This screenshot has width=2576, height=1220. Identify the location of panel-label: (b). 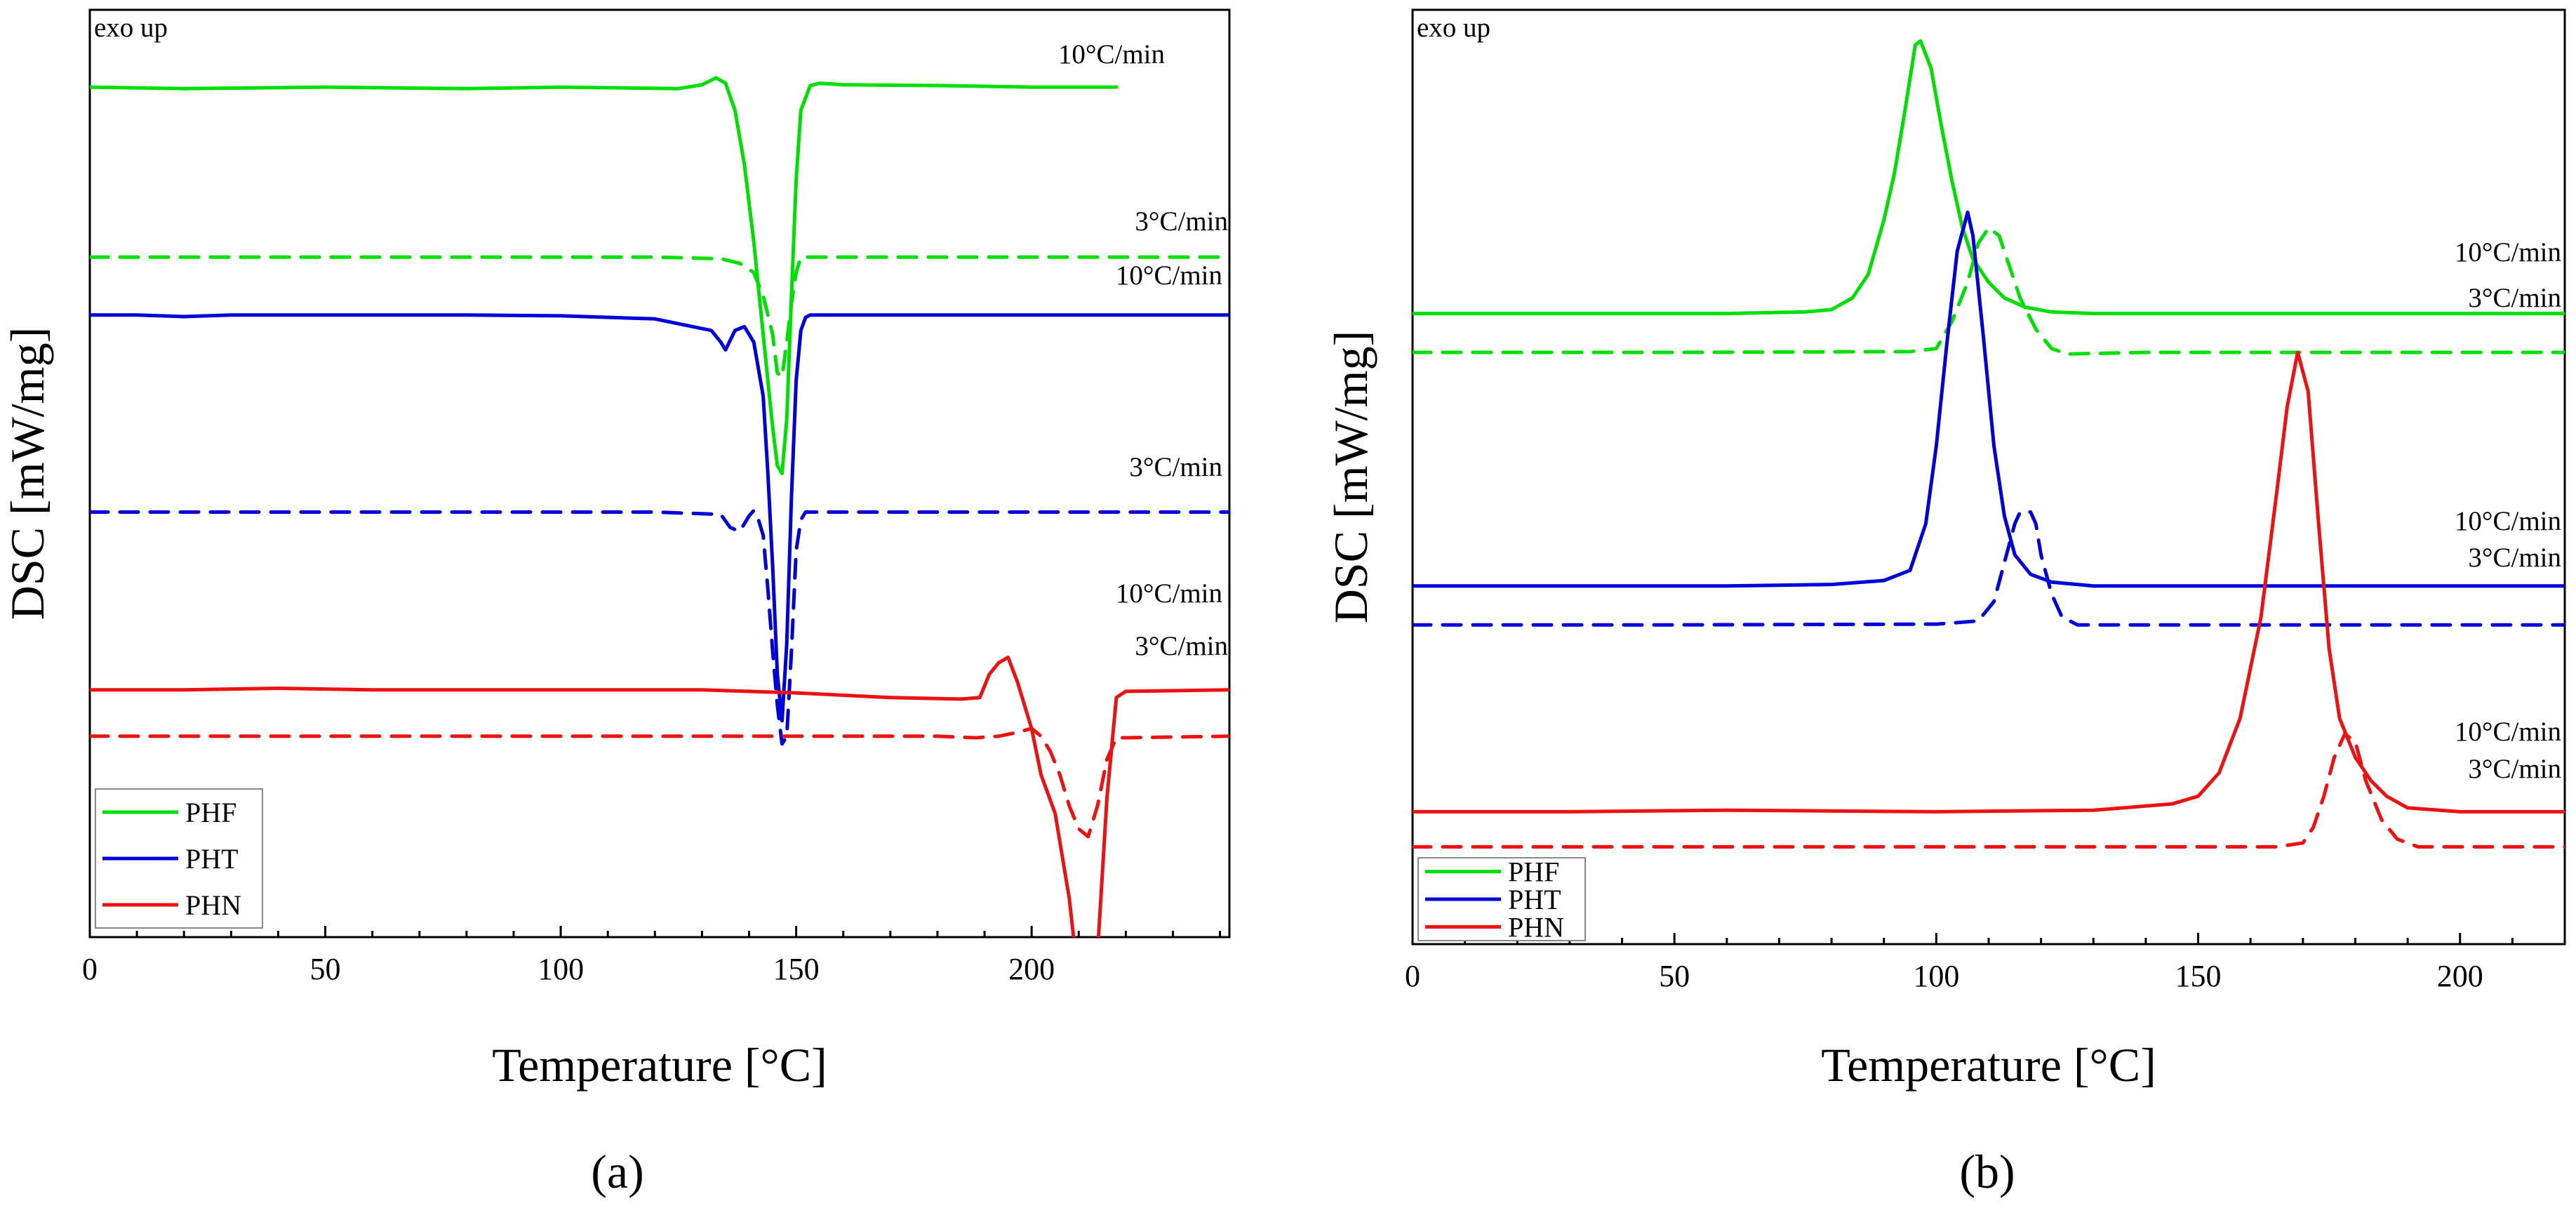
(1987, 1171).